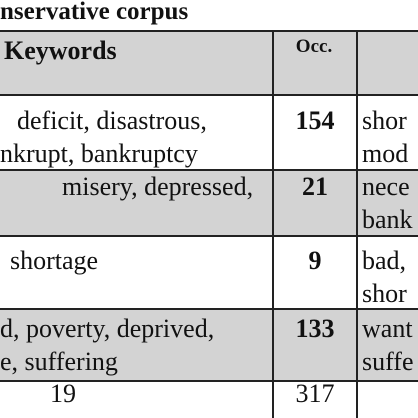  I want to click on next-column-text: suffe, so click(388, 361).